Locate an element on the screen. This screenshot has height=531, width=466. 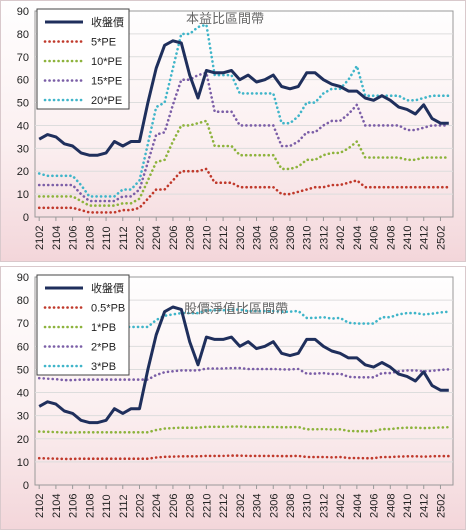
legend: 收盤價 0.5*PB 1*PB 2*PB 3*PB is located at coordinates (83, 325).